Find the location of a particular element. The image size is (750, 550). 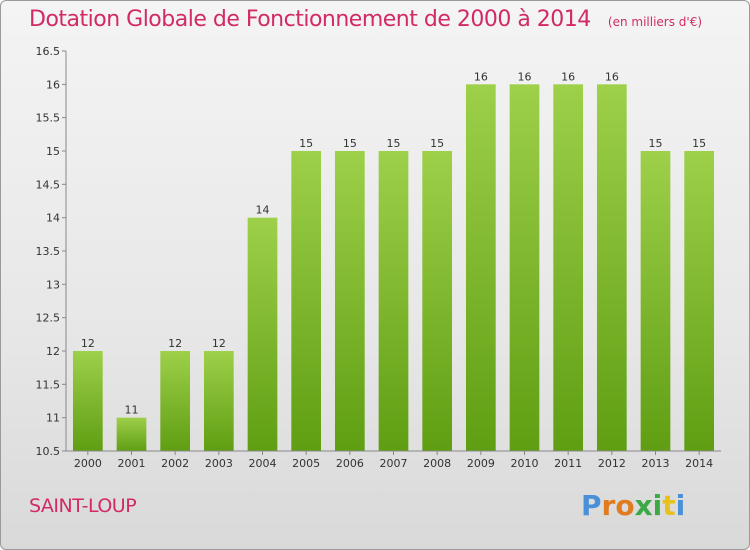

x-tick-label: 2012 is located at coordinates (612, 463).